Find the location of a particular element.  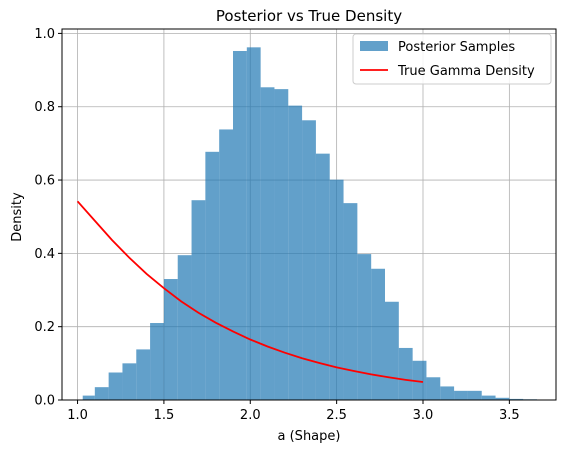

legend: Posterior Samples True Gamma Density is located at coordinates (452, 59).